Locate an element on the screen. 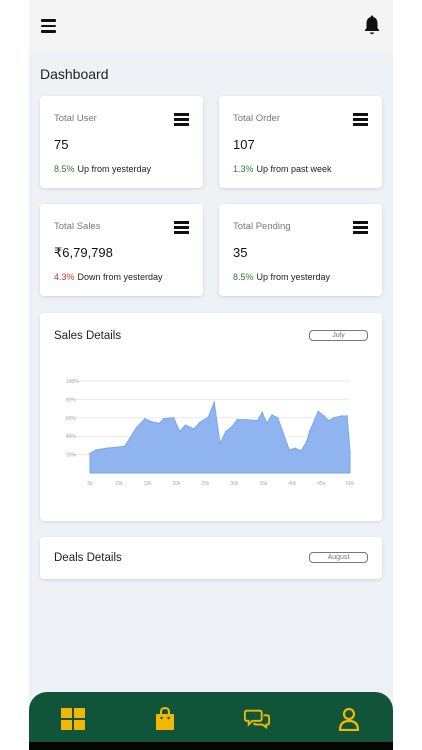  x-tick-label: 15k is located at coordinates (148, 484).